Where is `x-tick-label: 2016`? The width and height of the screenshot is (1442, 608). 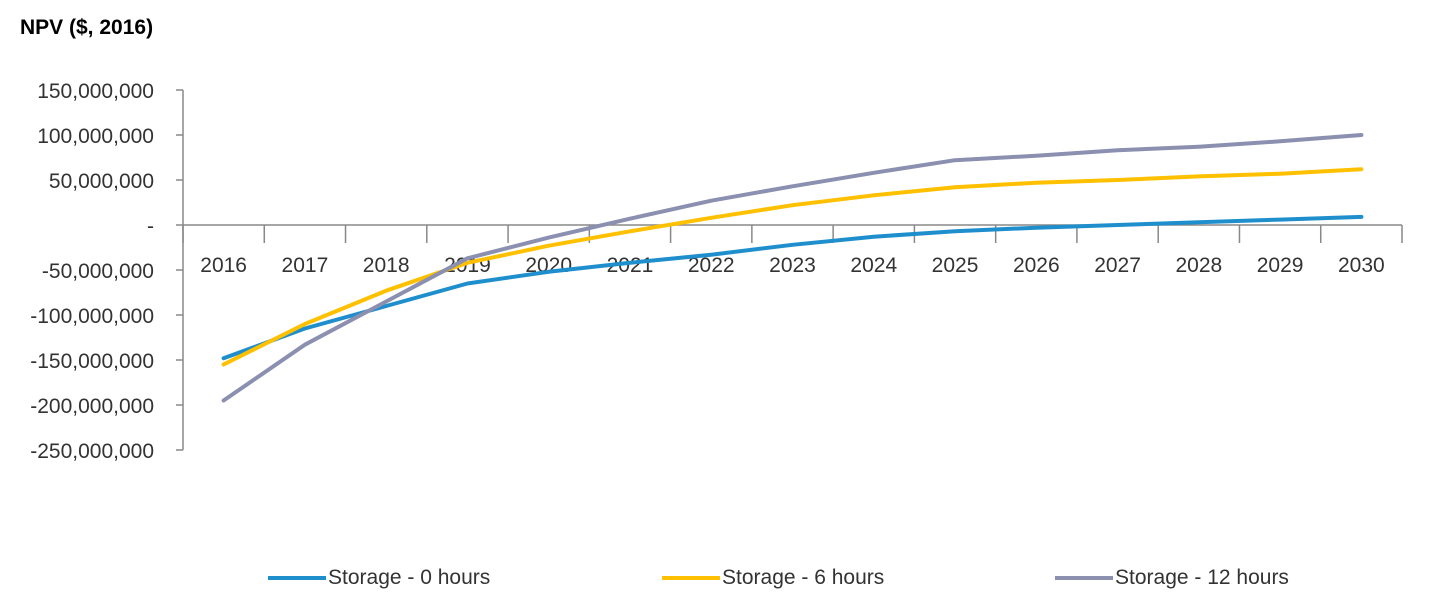 x-tick-label: 2016 is located at coordinates (223, 265).